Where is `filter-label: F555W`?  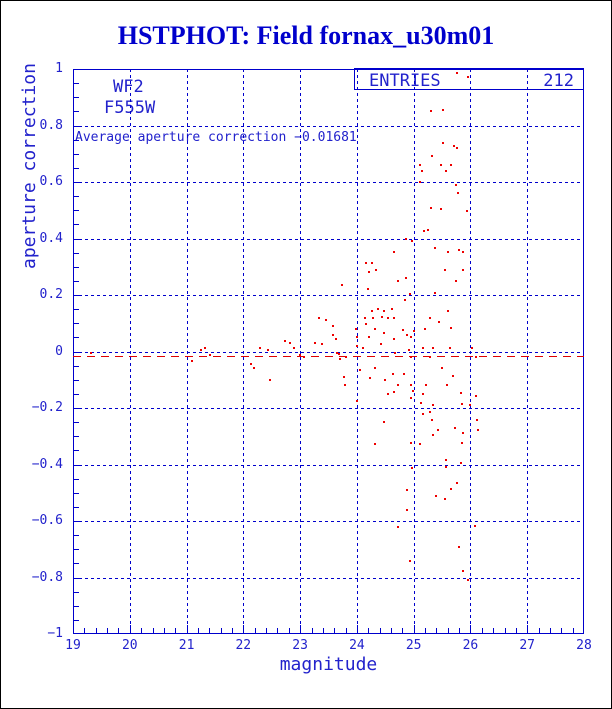 filter-label: F555W is located at coordinates (130, 108).